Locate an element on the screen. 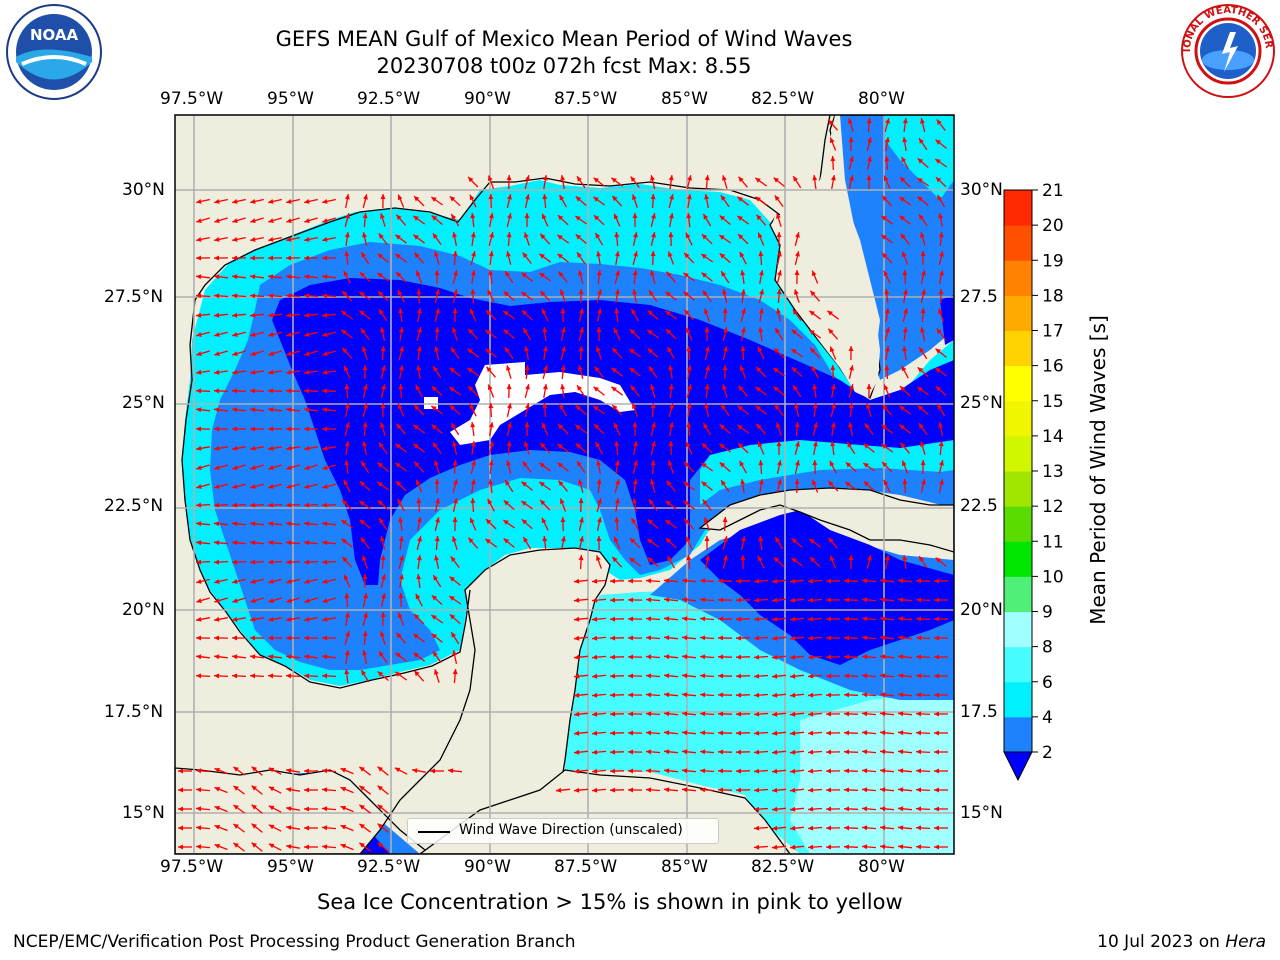 The image size is (1280, 960). map-legend: Wind Wave Direction (unscaled) is located at coordinates (563, 831).